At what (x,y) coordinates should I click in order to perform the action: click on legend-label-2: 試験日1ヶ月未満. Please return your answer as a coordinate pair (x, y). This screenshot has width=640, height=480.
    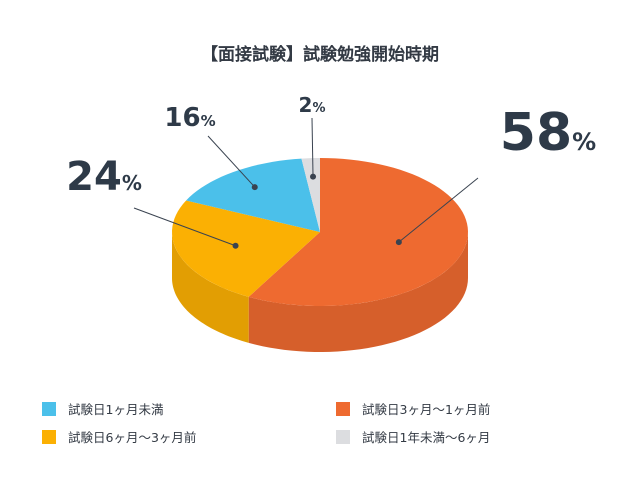
    Looking at the image, I should click on (115, 409).